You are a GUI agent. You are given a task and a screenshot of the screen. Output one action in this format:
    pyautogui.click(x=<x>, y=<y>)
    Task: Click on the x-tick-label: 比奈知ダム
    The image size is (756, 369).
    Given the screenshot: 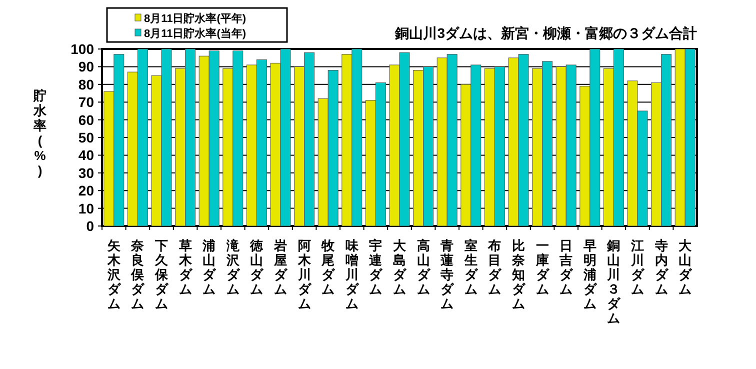 What is the action you would take?
    pyautogui.click(x=518, y=274)
    